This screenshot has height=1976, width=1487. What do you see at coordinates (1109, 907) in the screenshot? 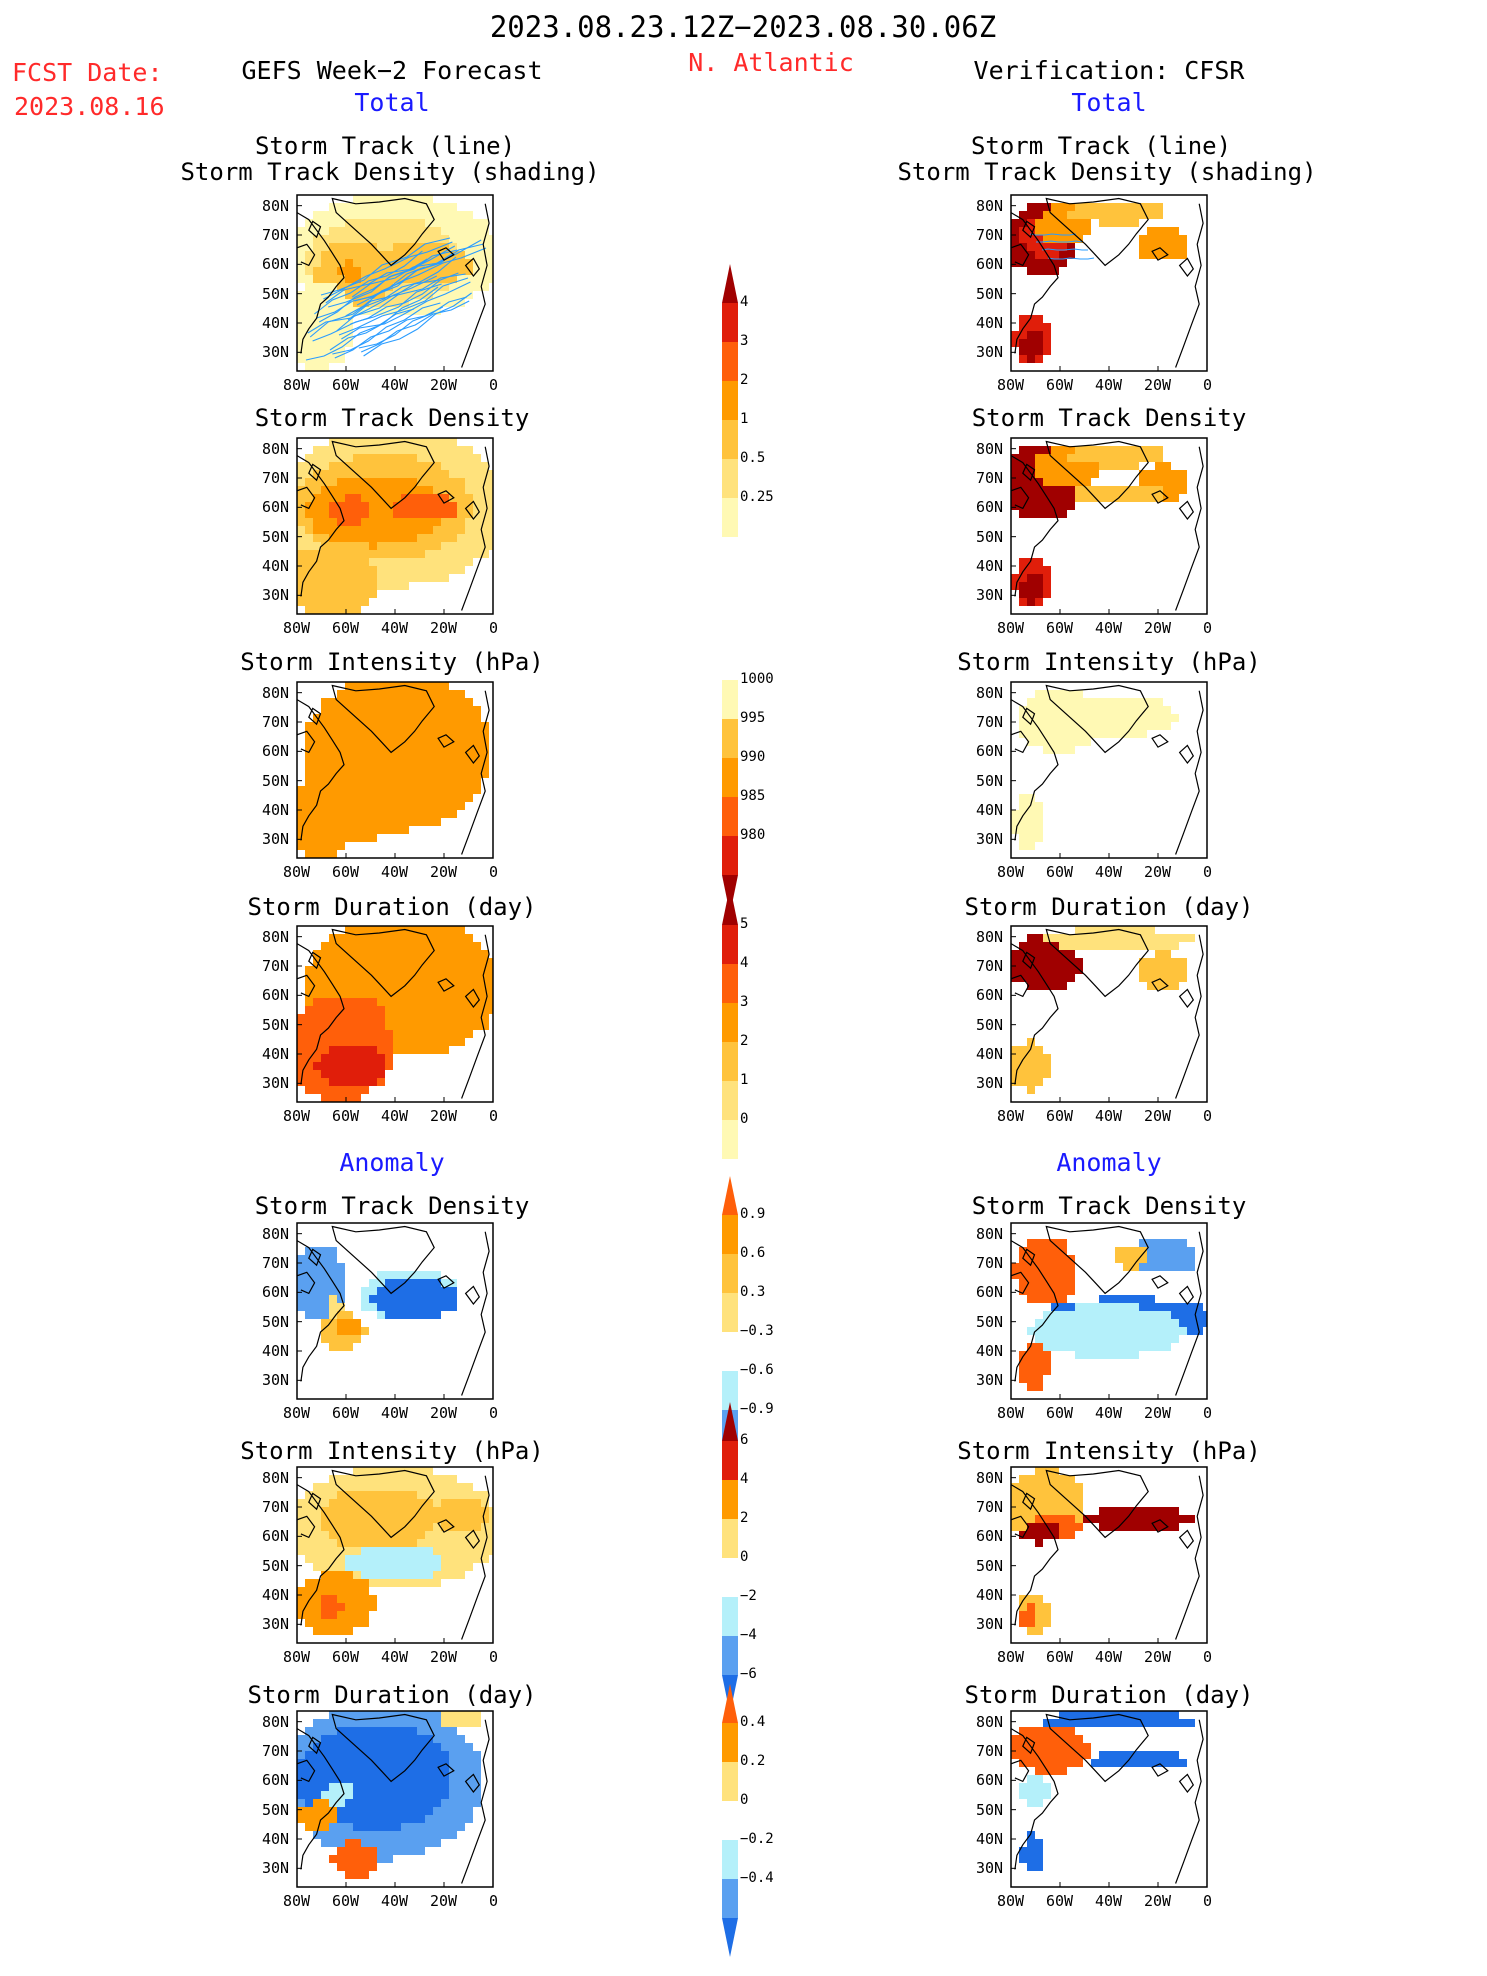
I see `right-duration-title: Storm Duration (day)` at bounding box center [1109, 907].